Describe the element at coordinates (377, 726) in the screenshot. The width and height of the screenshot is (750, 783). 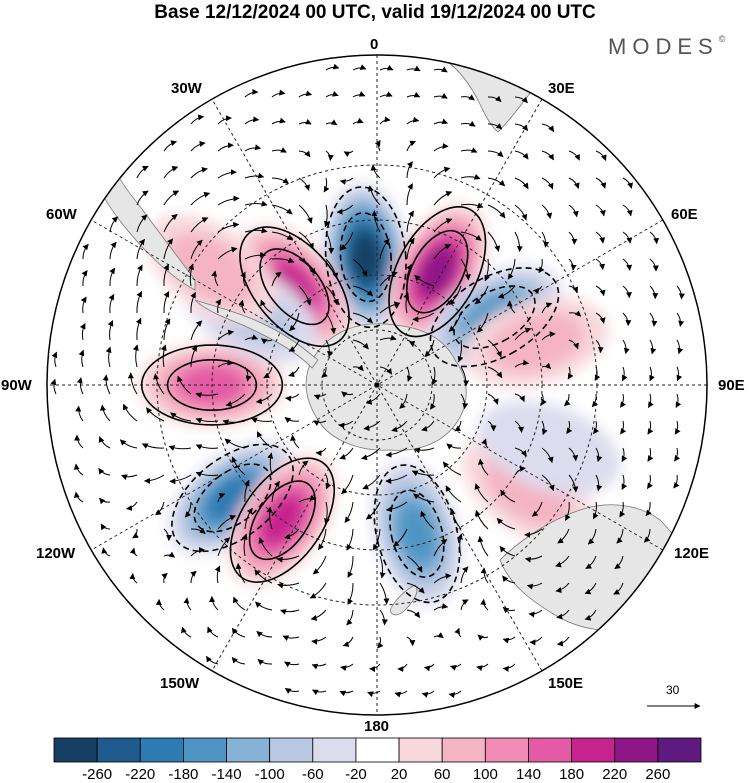
I see `lon-label-180: 180` at that location.